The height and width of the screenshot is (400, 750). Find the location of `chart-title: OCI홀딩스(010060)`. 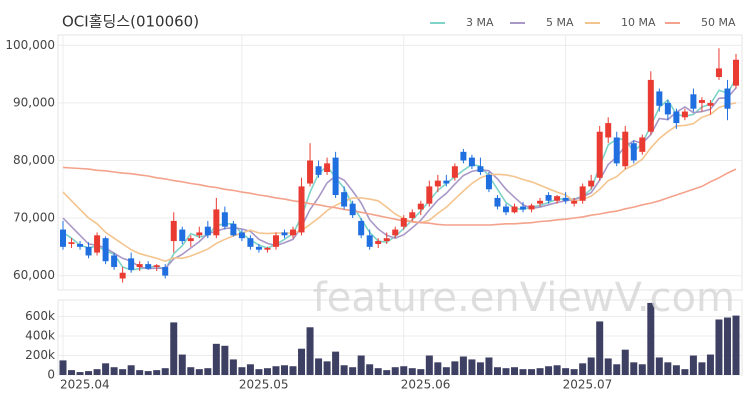

chart-title: OCI홀딩스(010060) is located at coordinates (130, 22).